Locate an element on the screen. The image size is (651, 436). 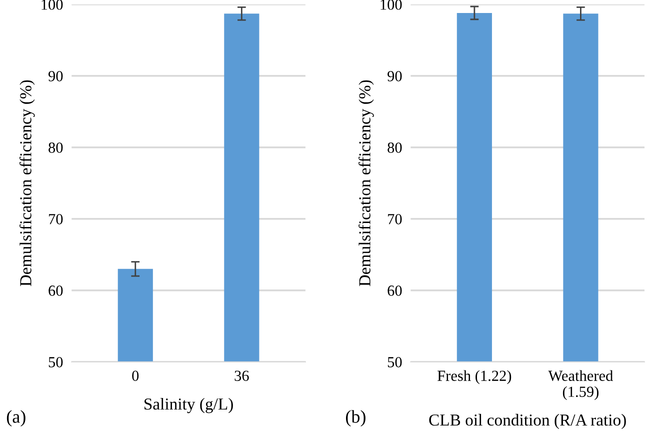
text: (b) is located at coordinates (356, 418).